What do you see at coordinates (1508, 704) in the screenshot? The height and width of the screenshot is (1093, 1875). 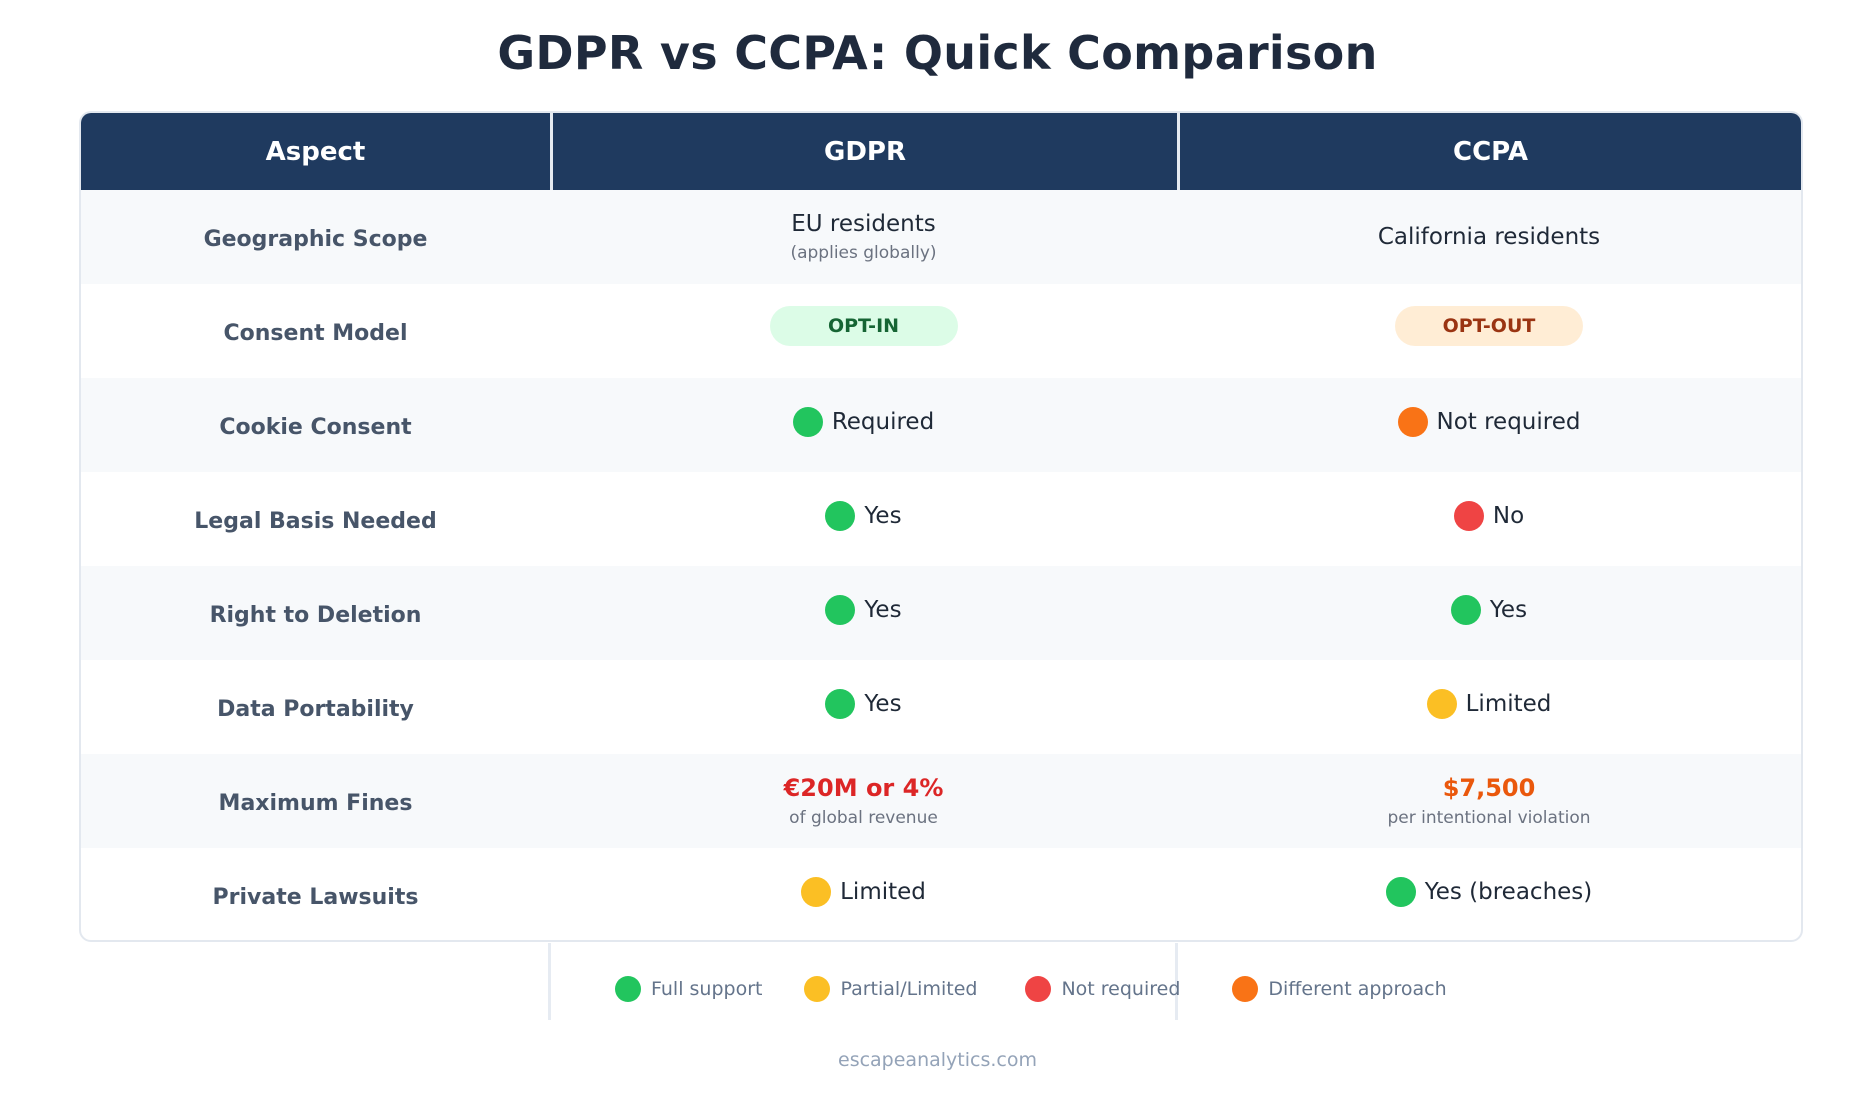 I see `ccpa-value: Limited` at bounding box center [1508, 704].